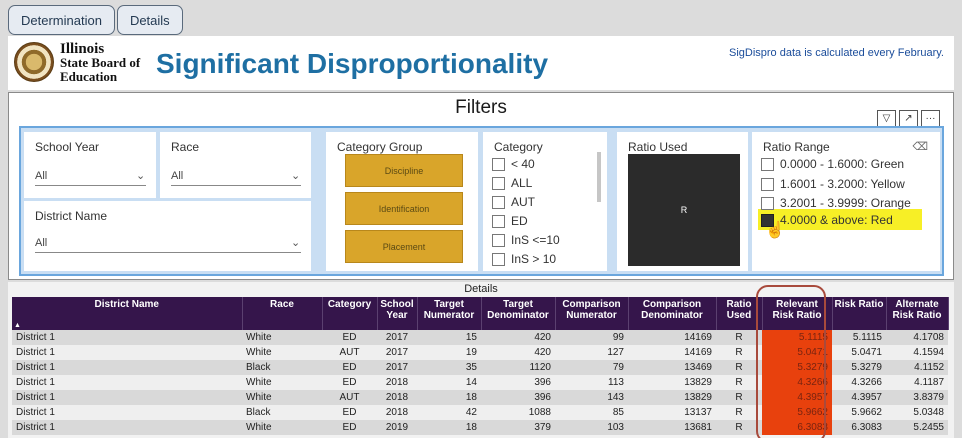  I want to click on ratio-range-option-red: 4.0000 & above: Red, so click(827, 220).